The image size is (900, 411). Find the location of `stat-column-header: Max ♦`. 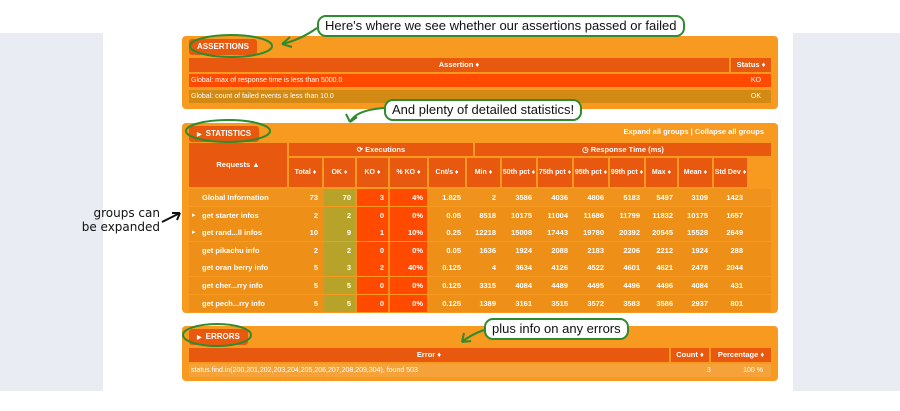

stat-column-header: Max ♦ is located at coordinates (661, 172).